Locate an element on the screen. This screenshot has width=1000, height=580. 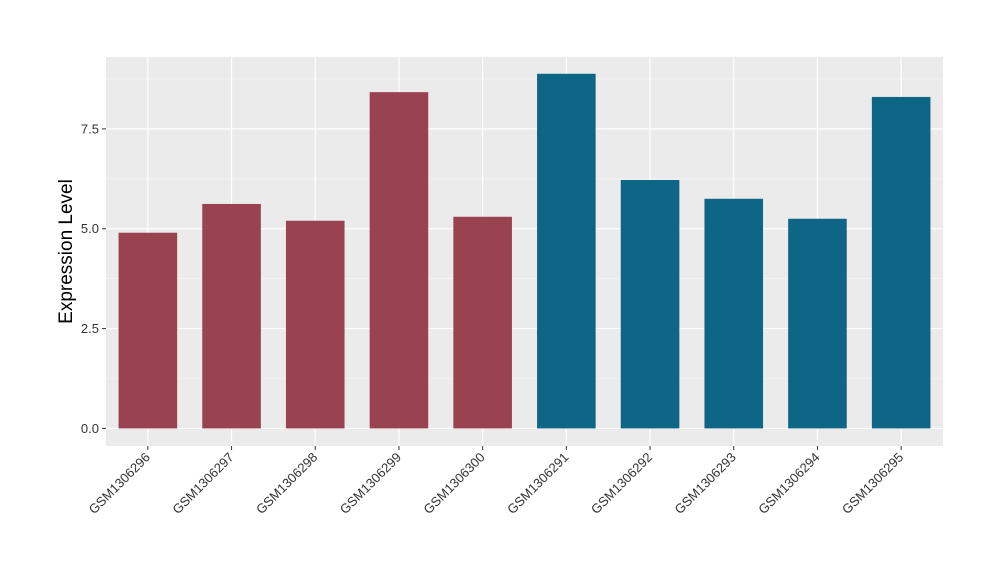
y-tick-label: 0.0 is located at coordinates (90, 428).